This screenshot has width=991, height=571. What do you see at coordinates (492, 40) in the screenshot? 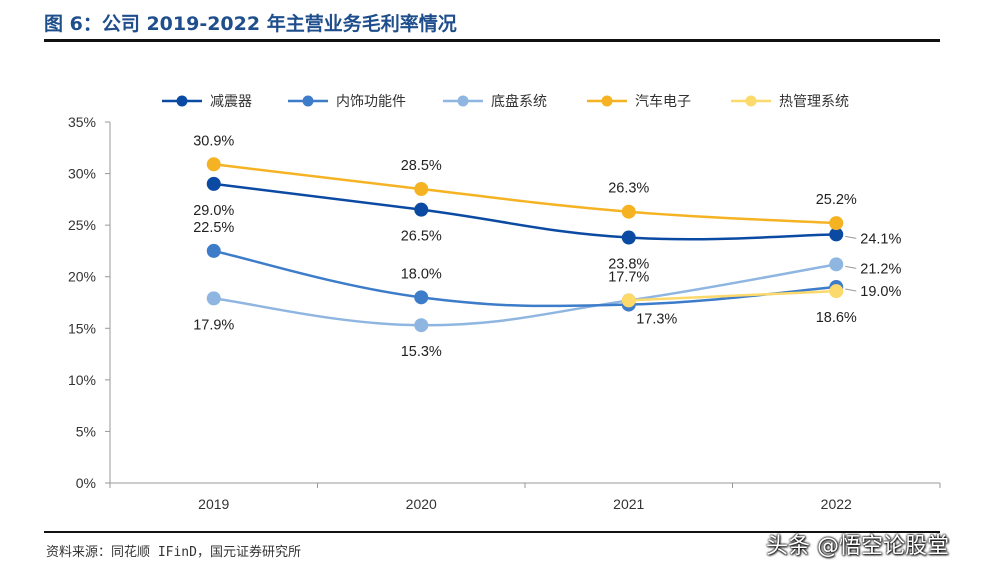
I see `title-rule` at bounding box center [492, 40].